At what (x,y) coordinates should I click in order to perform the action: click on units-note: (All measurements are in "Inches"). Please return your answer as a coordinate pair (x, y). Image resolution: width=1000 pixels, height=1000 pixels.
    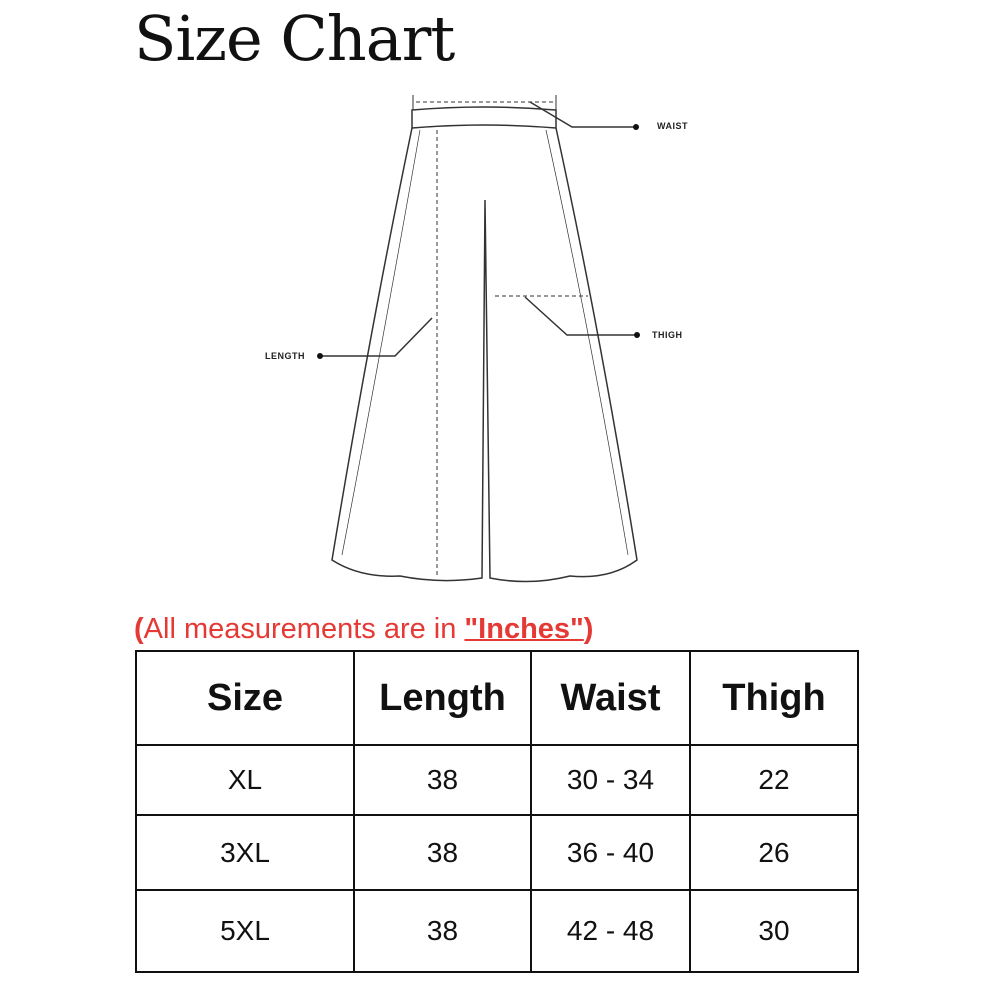
    Looking at the image, I should click on (363, 629).